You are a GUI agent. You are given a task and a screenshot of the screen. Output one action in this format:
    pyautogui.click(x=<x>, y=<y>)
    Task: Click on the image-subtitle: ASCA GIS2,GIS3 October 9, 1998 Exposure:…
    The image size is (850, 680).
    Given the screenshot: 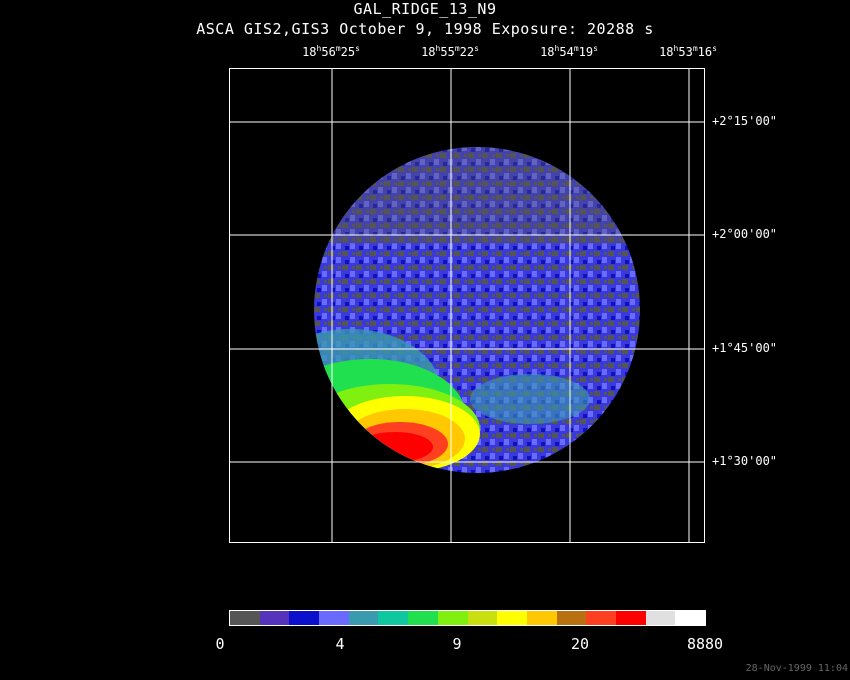 What is the action you would take?
    pyautogui.click(x=425, y=29)
    